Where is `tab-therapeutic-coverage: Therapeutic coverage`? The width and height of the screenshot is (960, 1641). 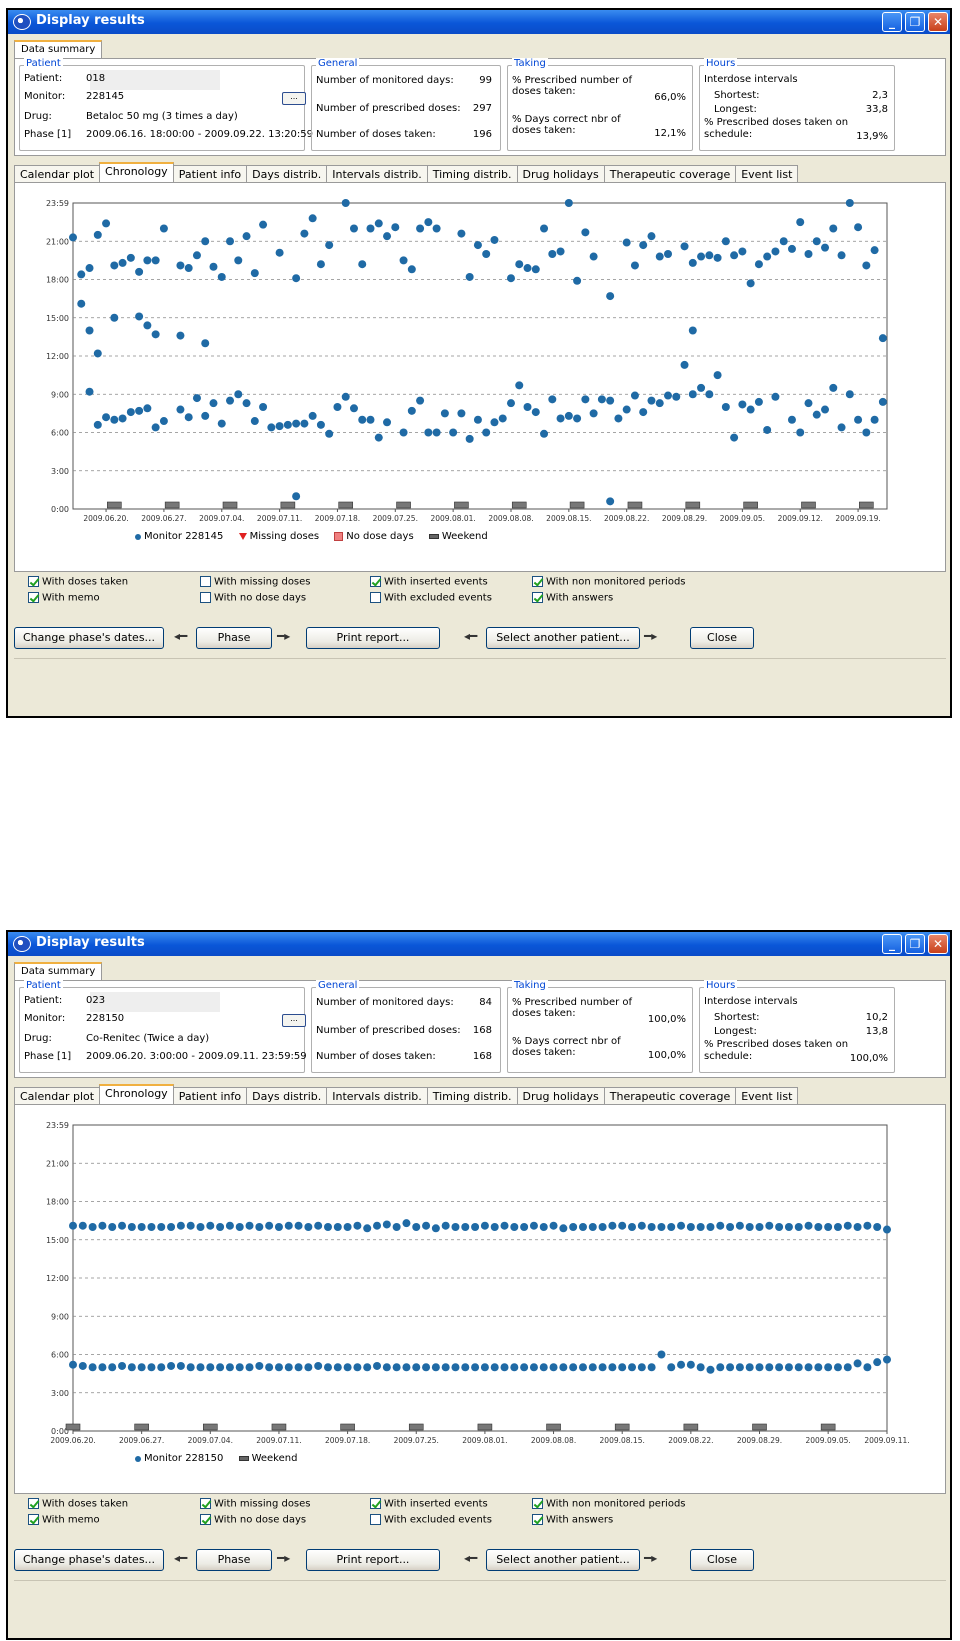 tab-therapeutic-coverage: Therapeutic coverage is located at coordinates (670, 174).